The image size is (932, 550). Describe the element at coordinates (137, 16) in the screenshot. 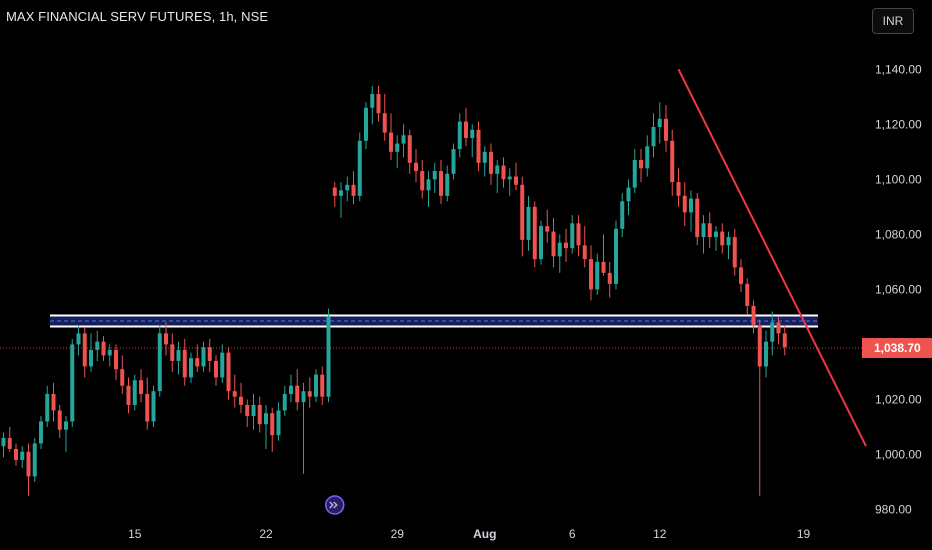

I see `chart-title: MAX FINANCIAL SERV FUTURES, 1h, NSE` at that location.